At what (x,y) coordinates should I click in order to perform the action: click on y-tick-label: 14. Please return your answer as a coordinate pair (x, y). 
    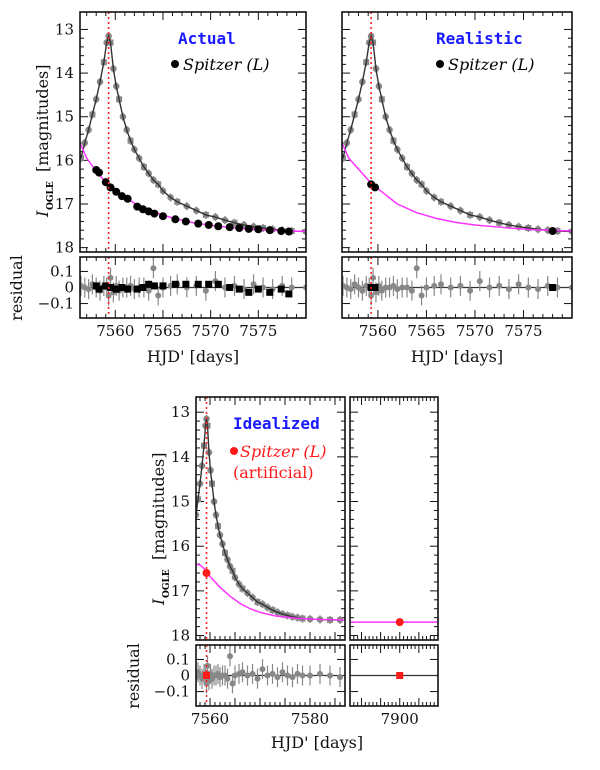
    Looking at the image, I should click on (64, 73).